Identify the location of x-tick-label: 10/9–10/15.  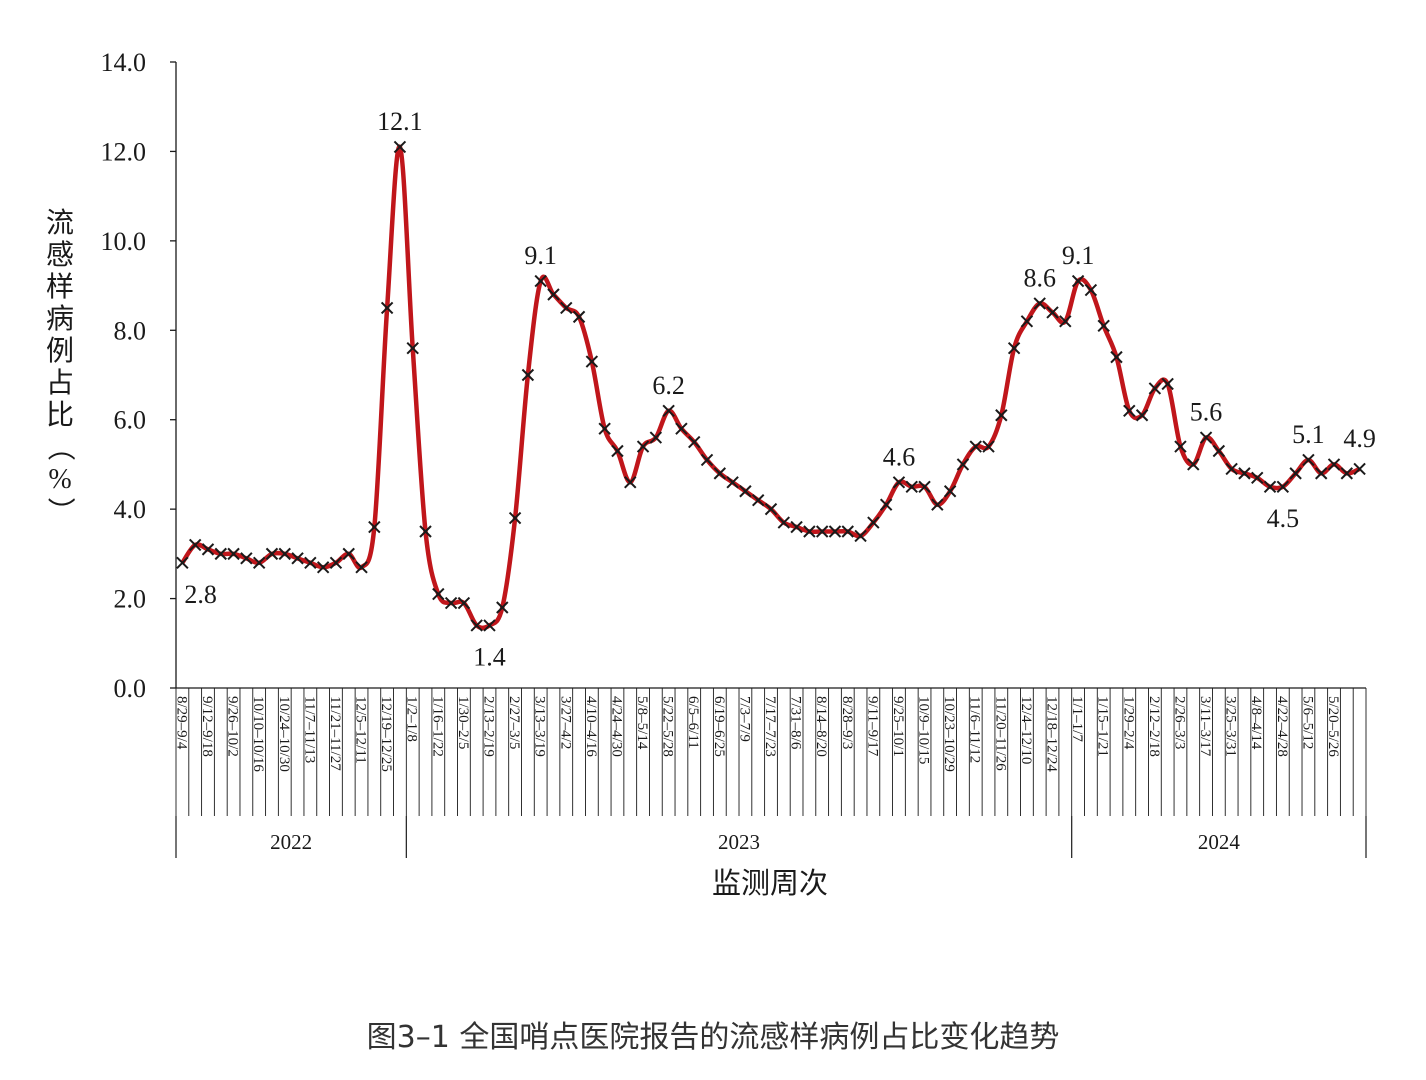
(924, 730).